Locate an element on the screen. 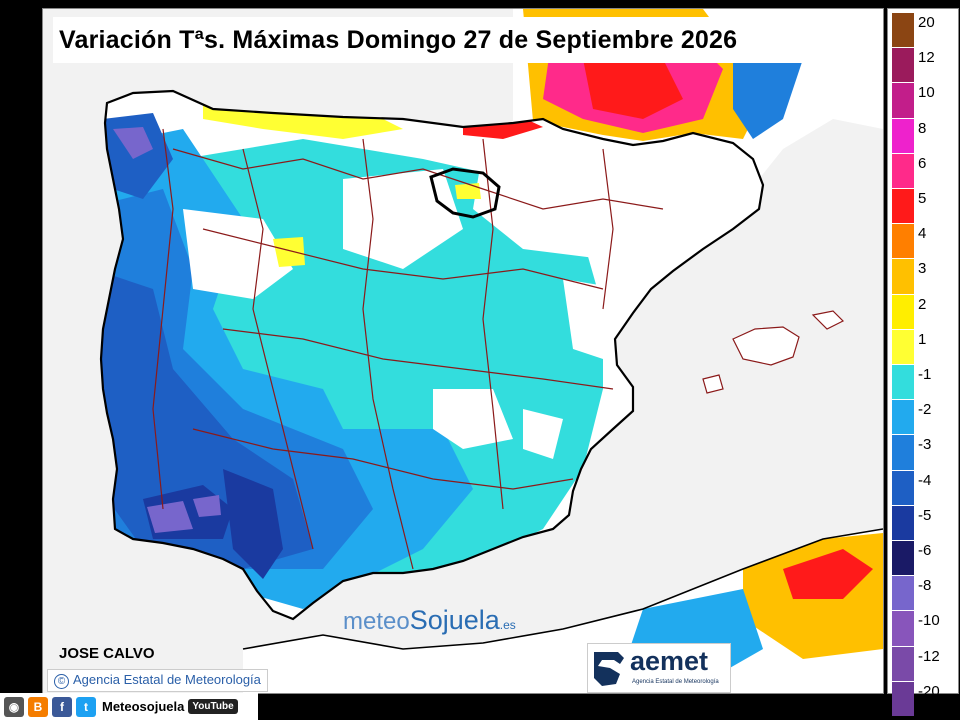 The width and height of the screenshot is (960, 720). legend-label: -10 is located at coordinates (929, 621).